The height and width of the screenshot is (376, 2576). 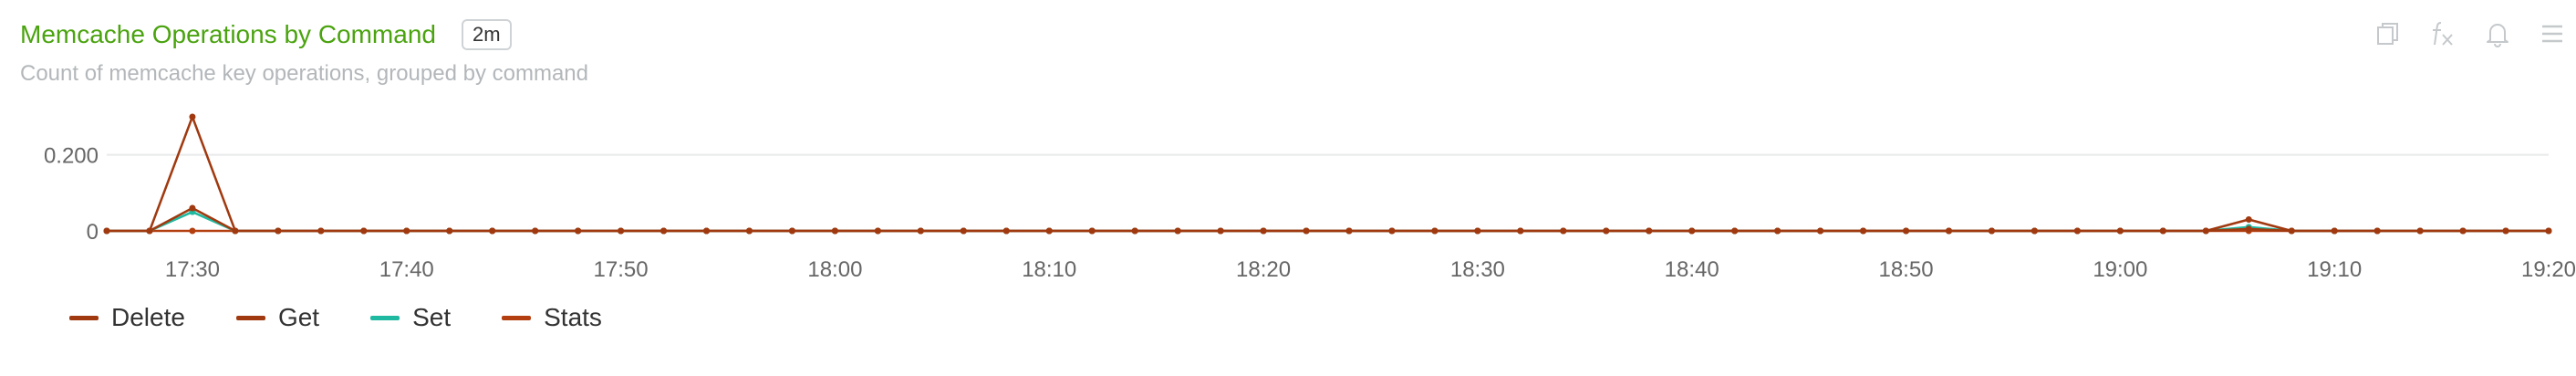 What do you see at coordinates (2497, 33) in the screenshot?
I see `bell-icon` at bounding box center [2497, 33].